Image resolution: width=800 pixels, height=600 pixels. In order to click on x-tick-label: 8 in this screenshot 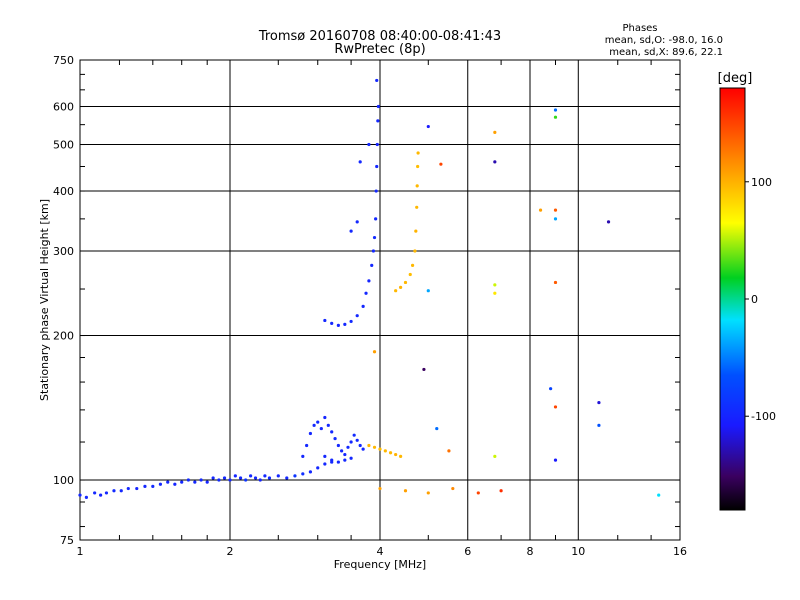, I will do `click(530, 551)`.